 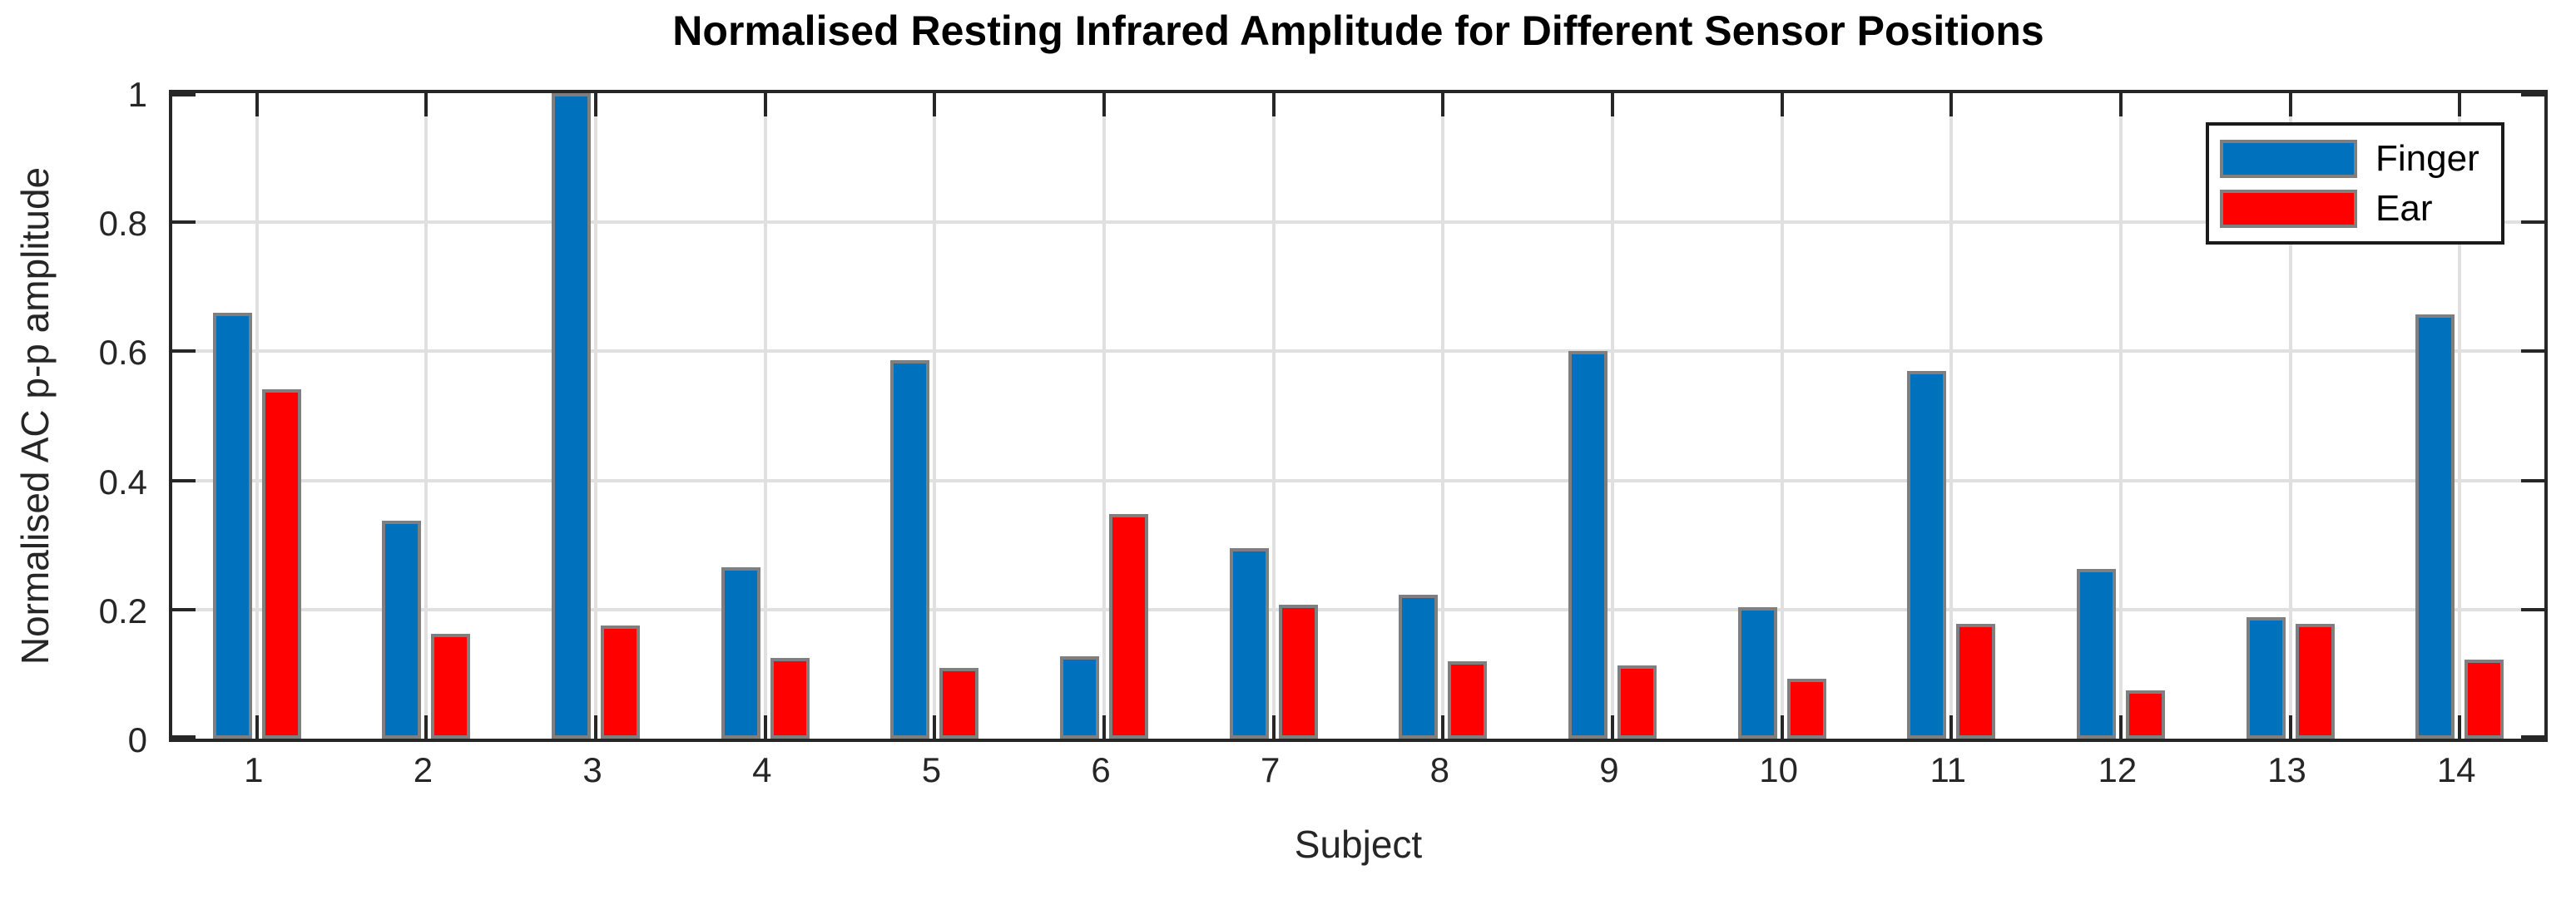 I want to click on h-gridline-0.8, so click(x=1358, y=222).